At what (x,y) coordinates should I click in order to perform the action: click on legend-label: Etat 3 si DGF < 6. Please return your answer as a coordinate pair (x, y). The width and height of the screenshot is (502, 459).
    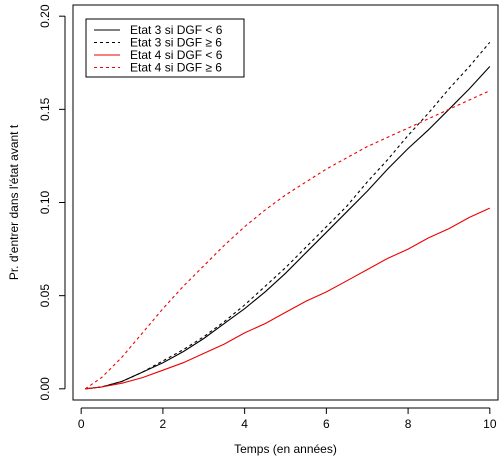
    Looking at the image, I should click on (176, 30).